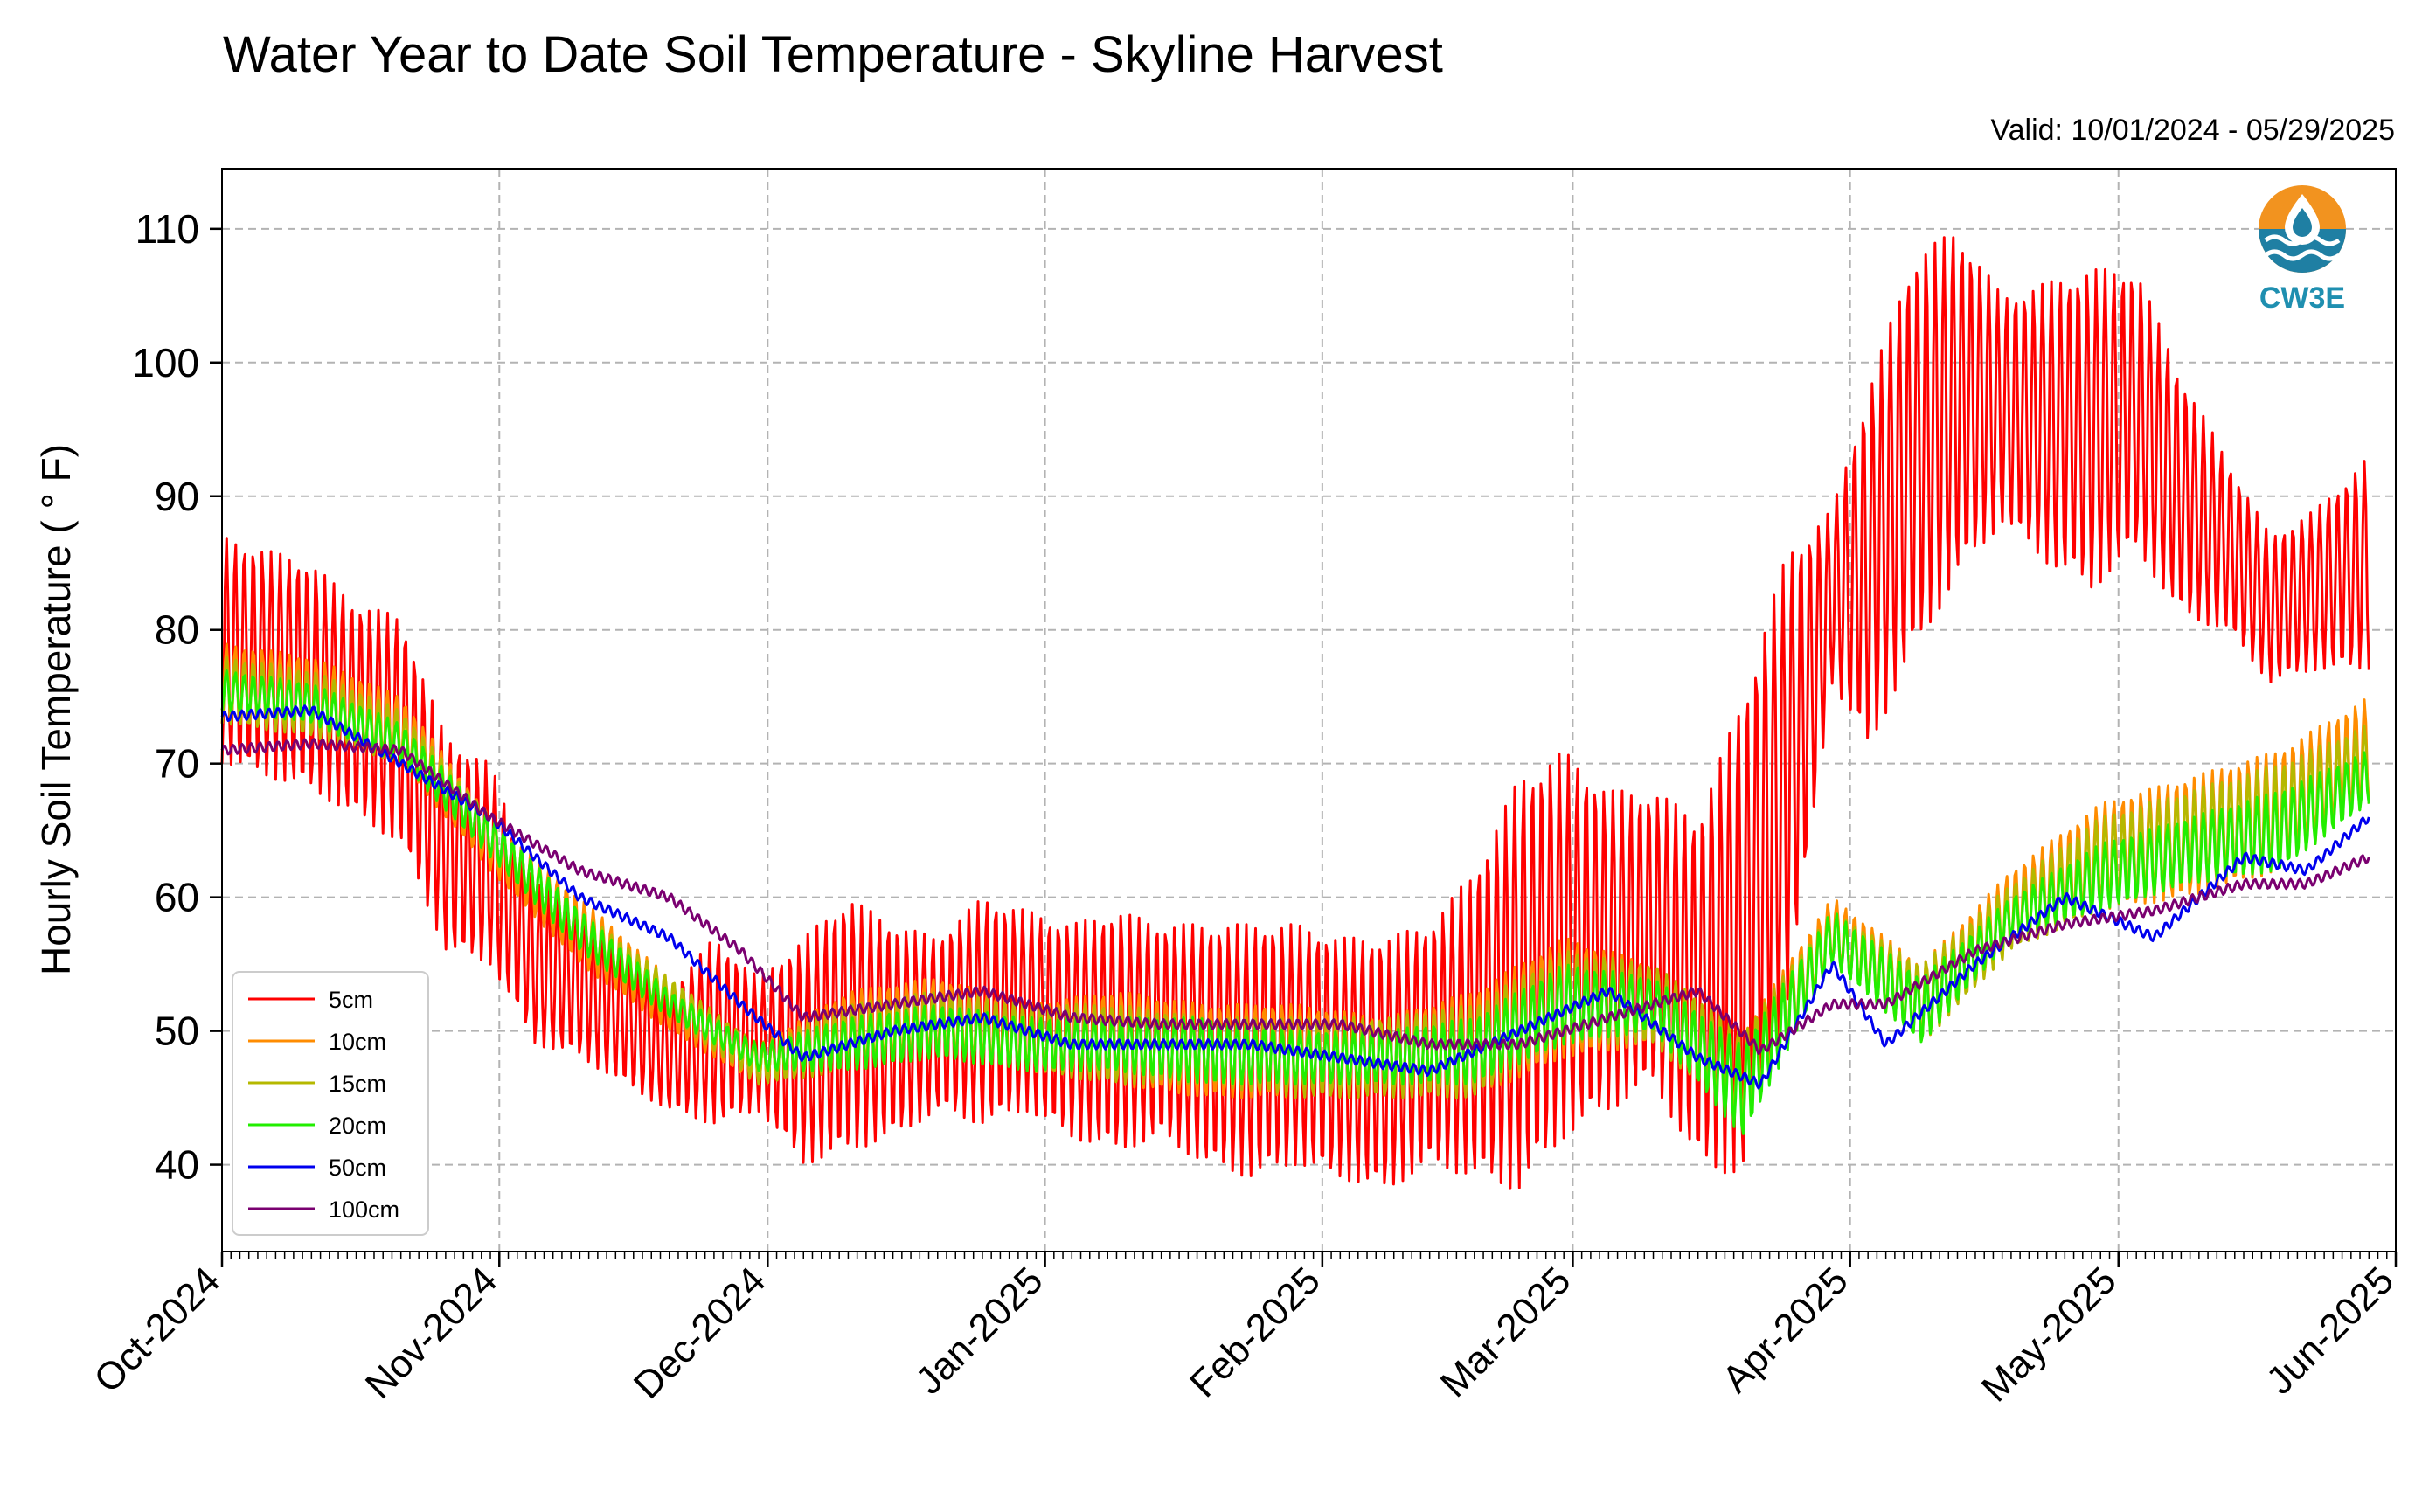 The image size is (2422, 1512). I want to click on legend-label-50cm: 50cm, so click(357, 1168).